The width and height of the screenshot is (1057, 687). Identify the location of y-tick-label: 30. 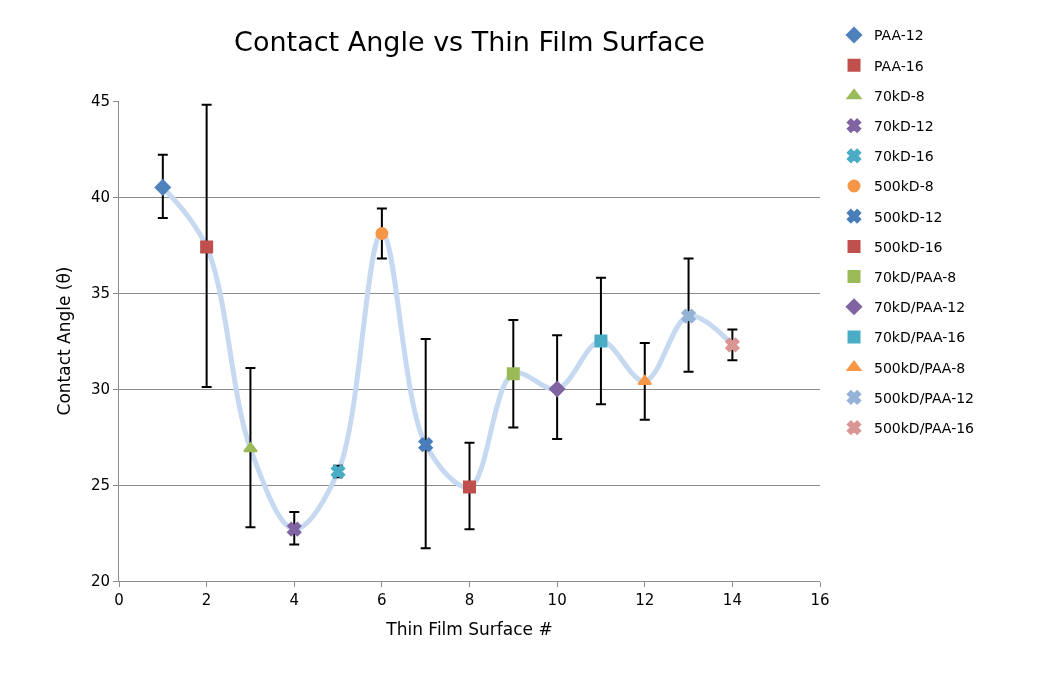
(100, 389).